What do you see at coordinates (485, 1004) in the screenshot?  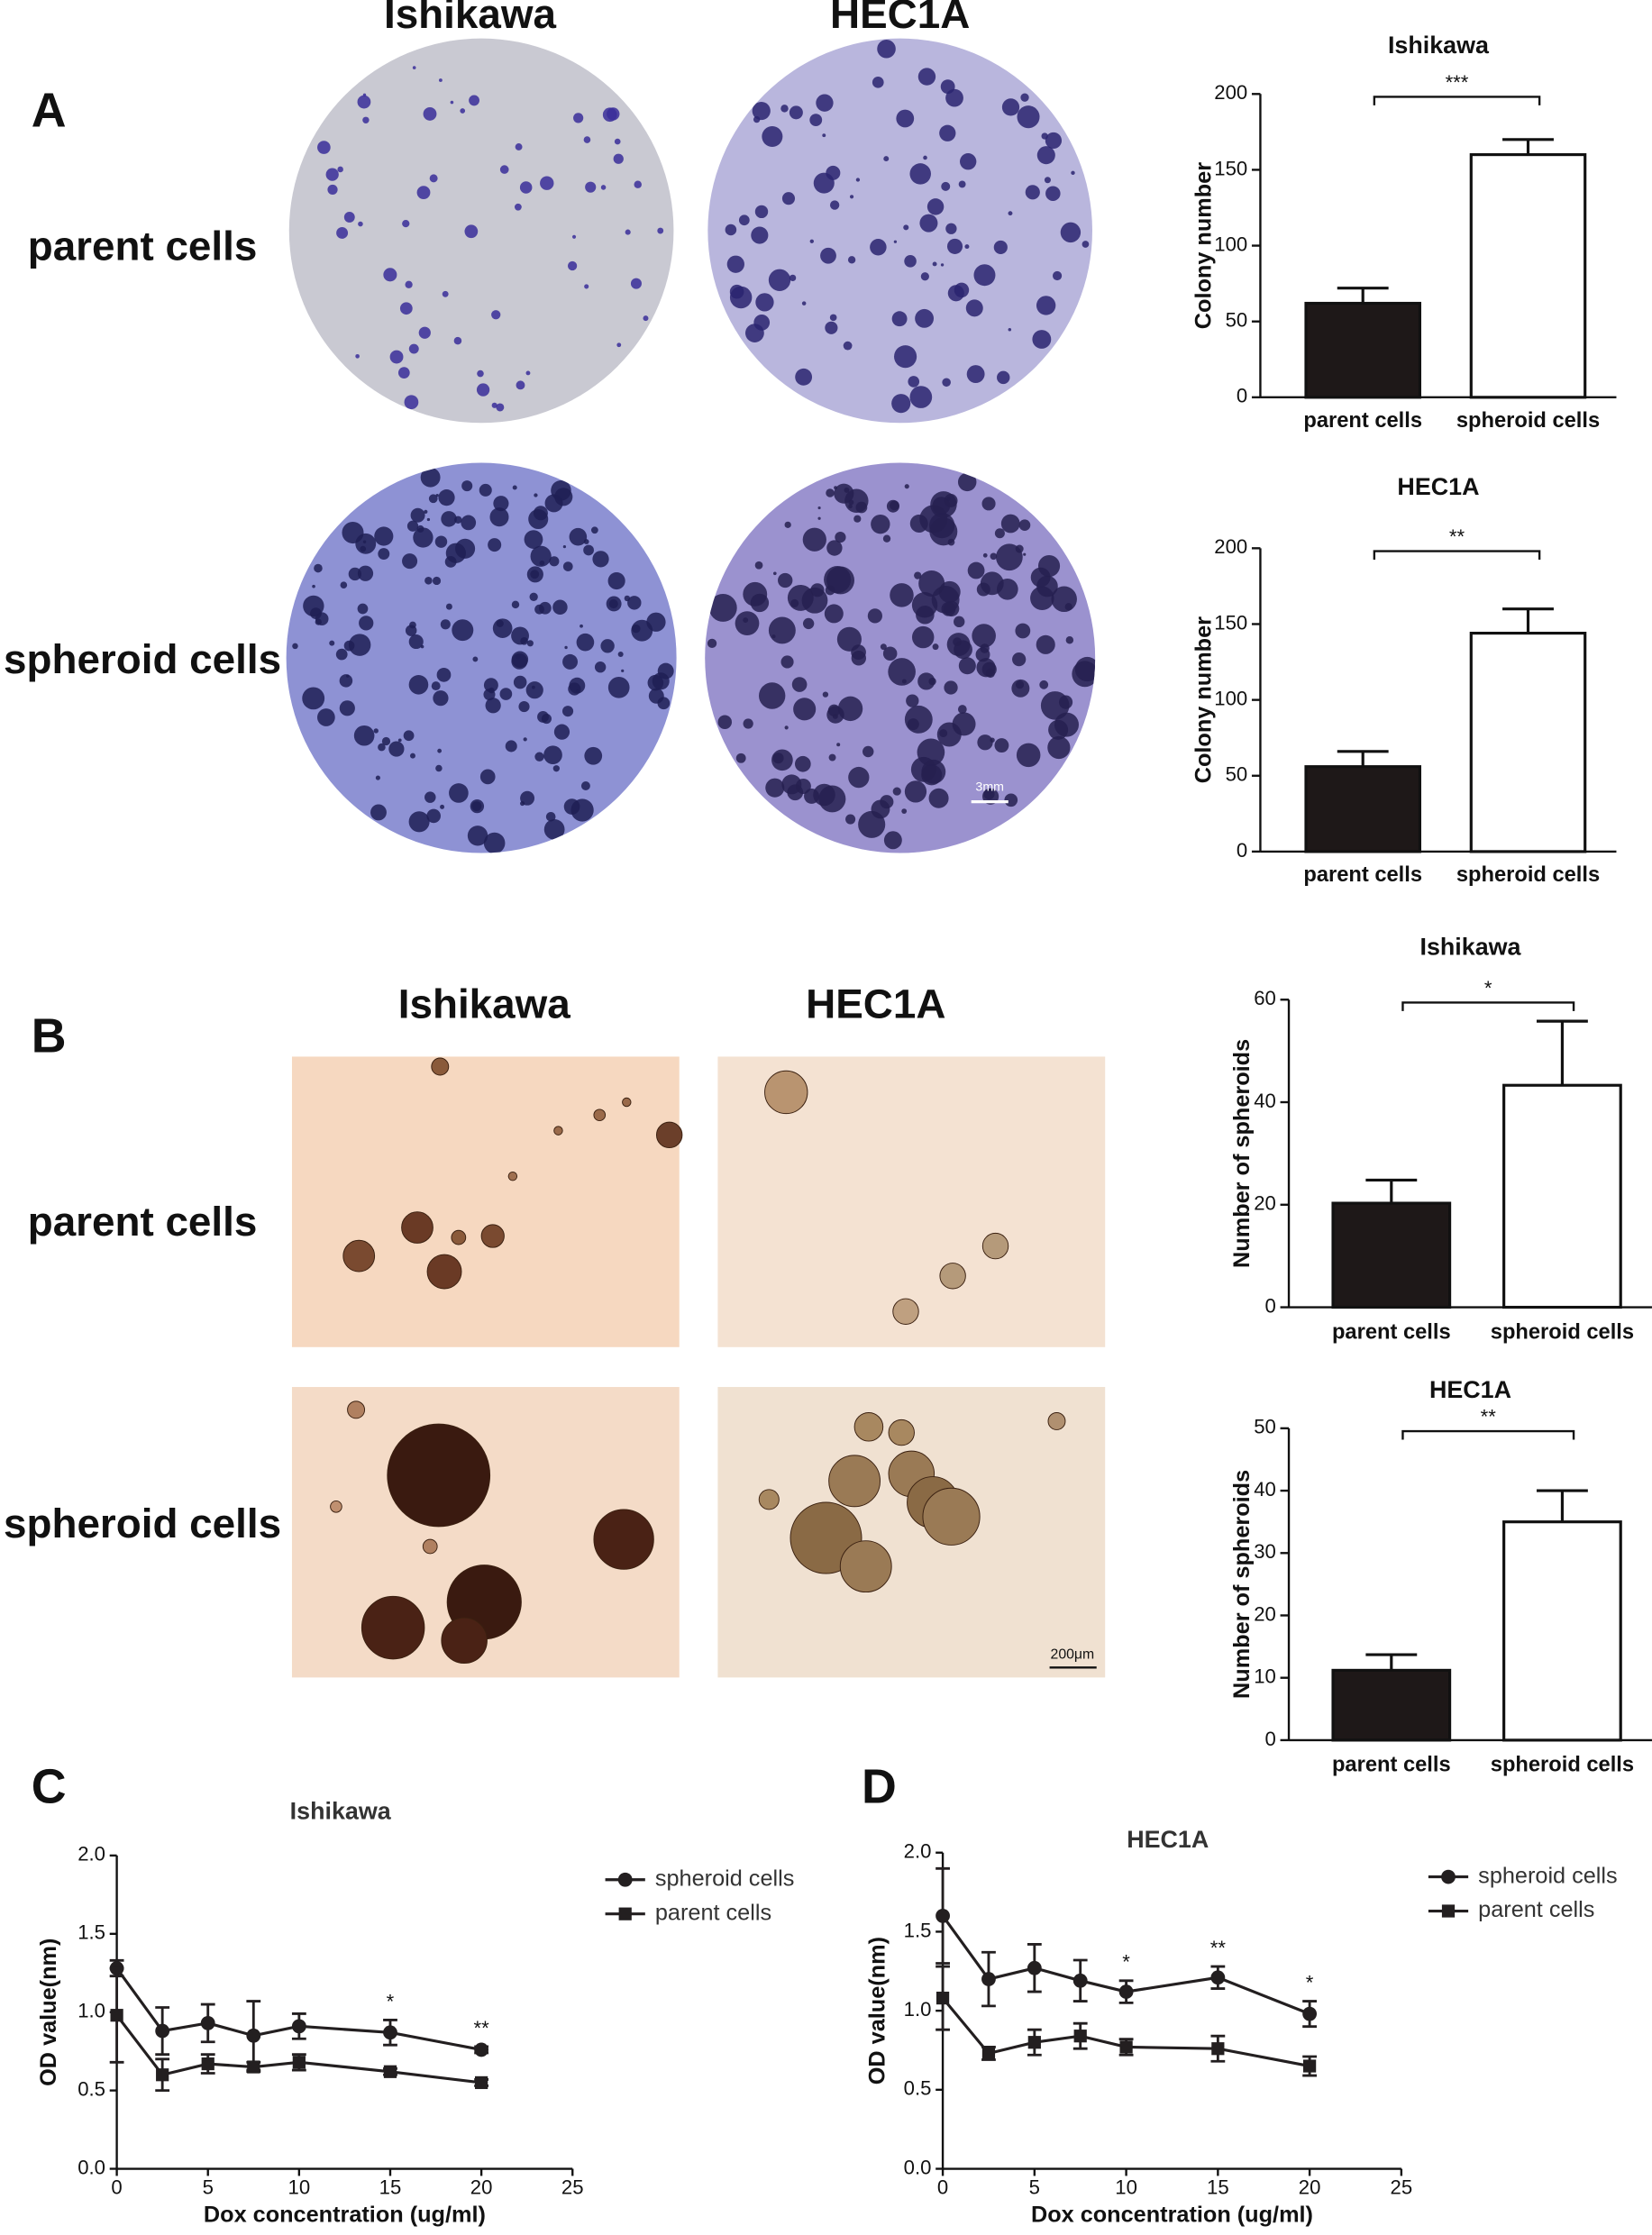 I see `column-label: Ishikawa` at bounding box center [485, 1004].